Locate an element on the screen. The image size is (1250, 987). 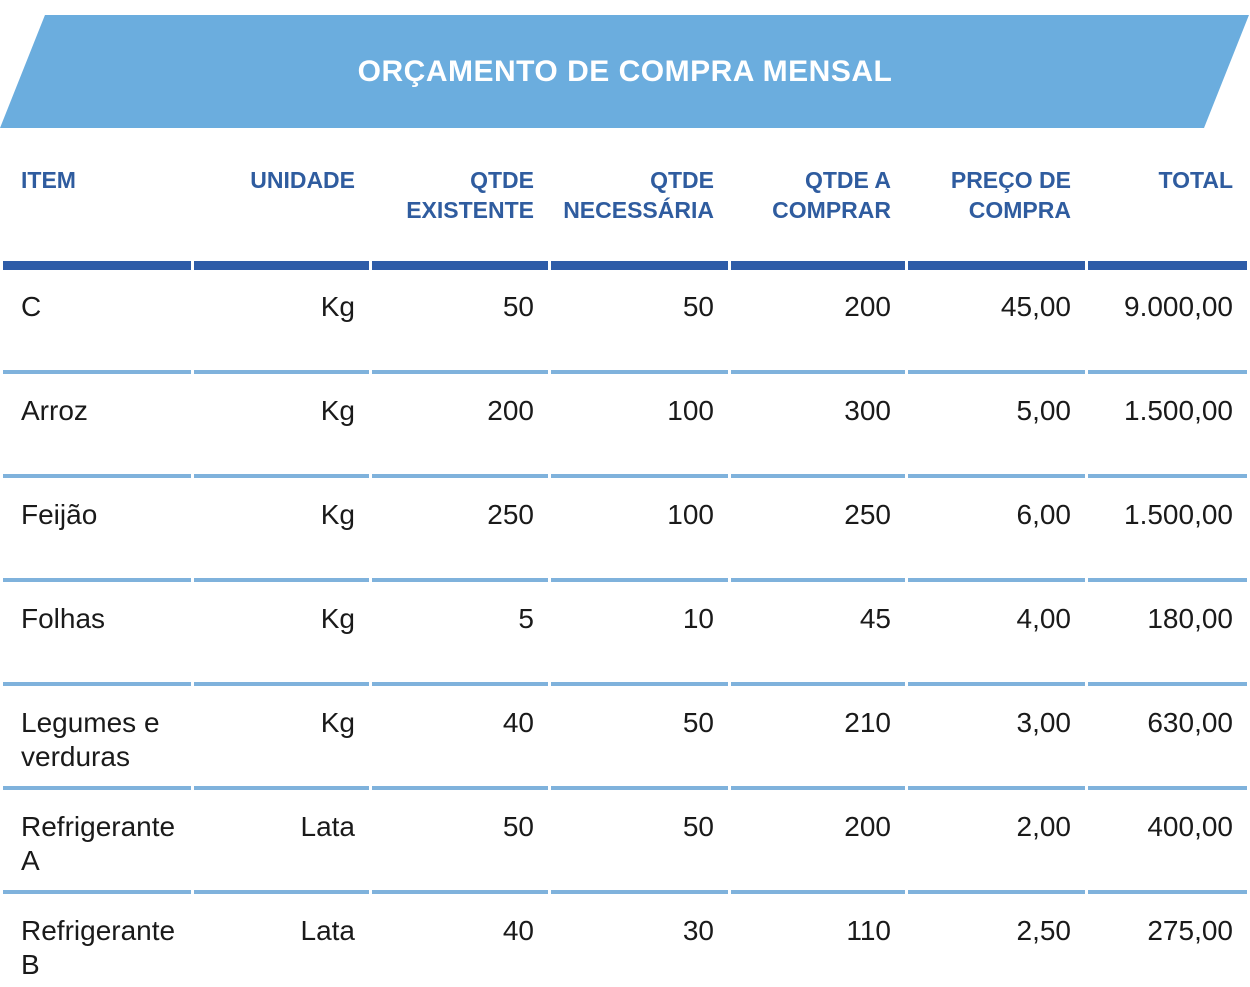
cell-item: C is located at coordinates (97, 322).